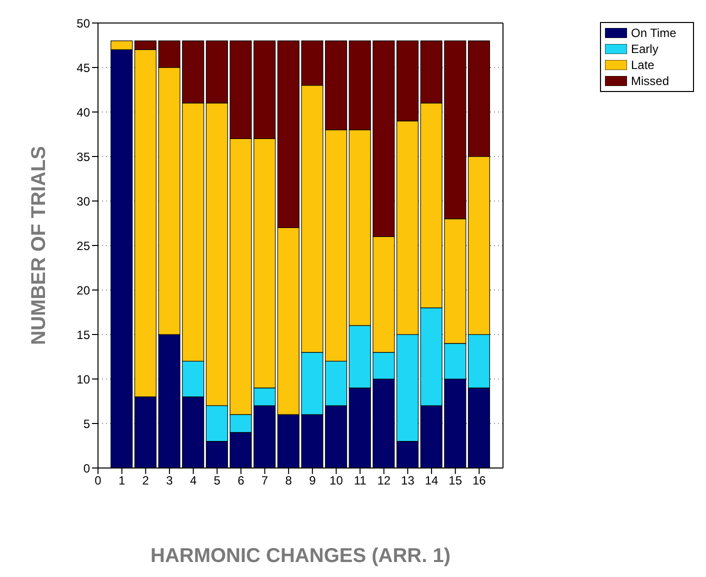 The image size is (706, 577). I want to click on x-tick-label: 3, so click(170, 481).